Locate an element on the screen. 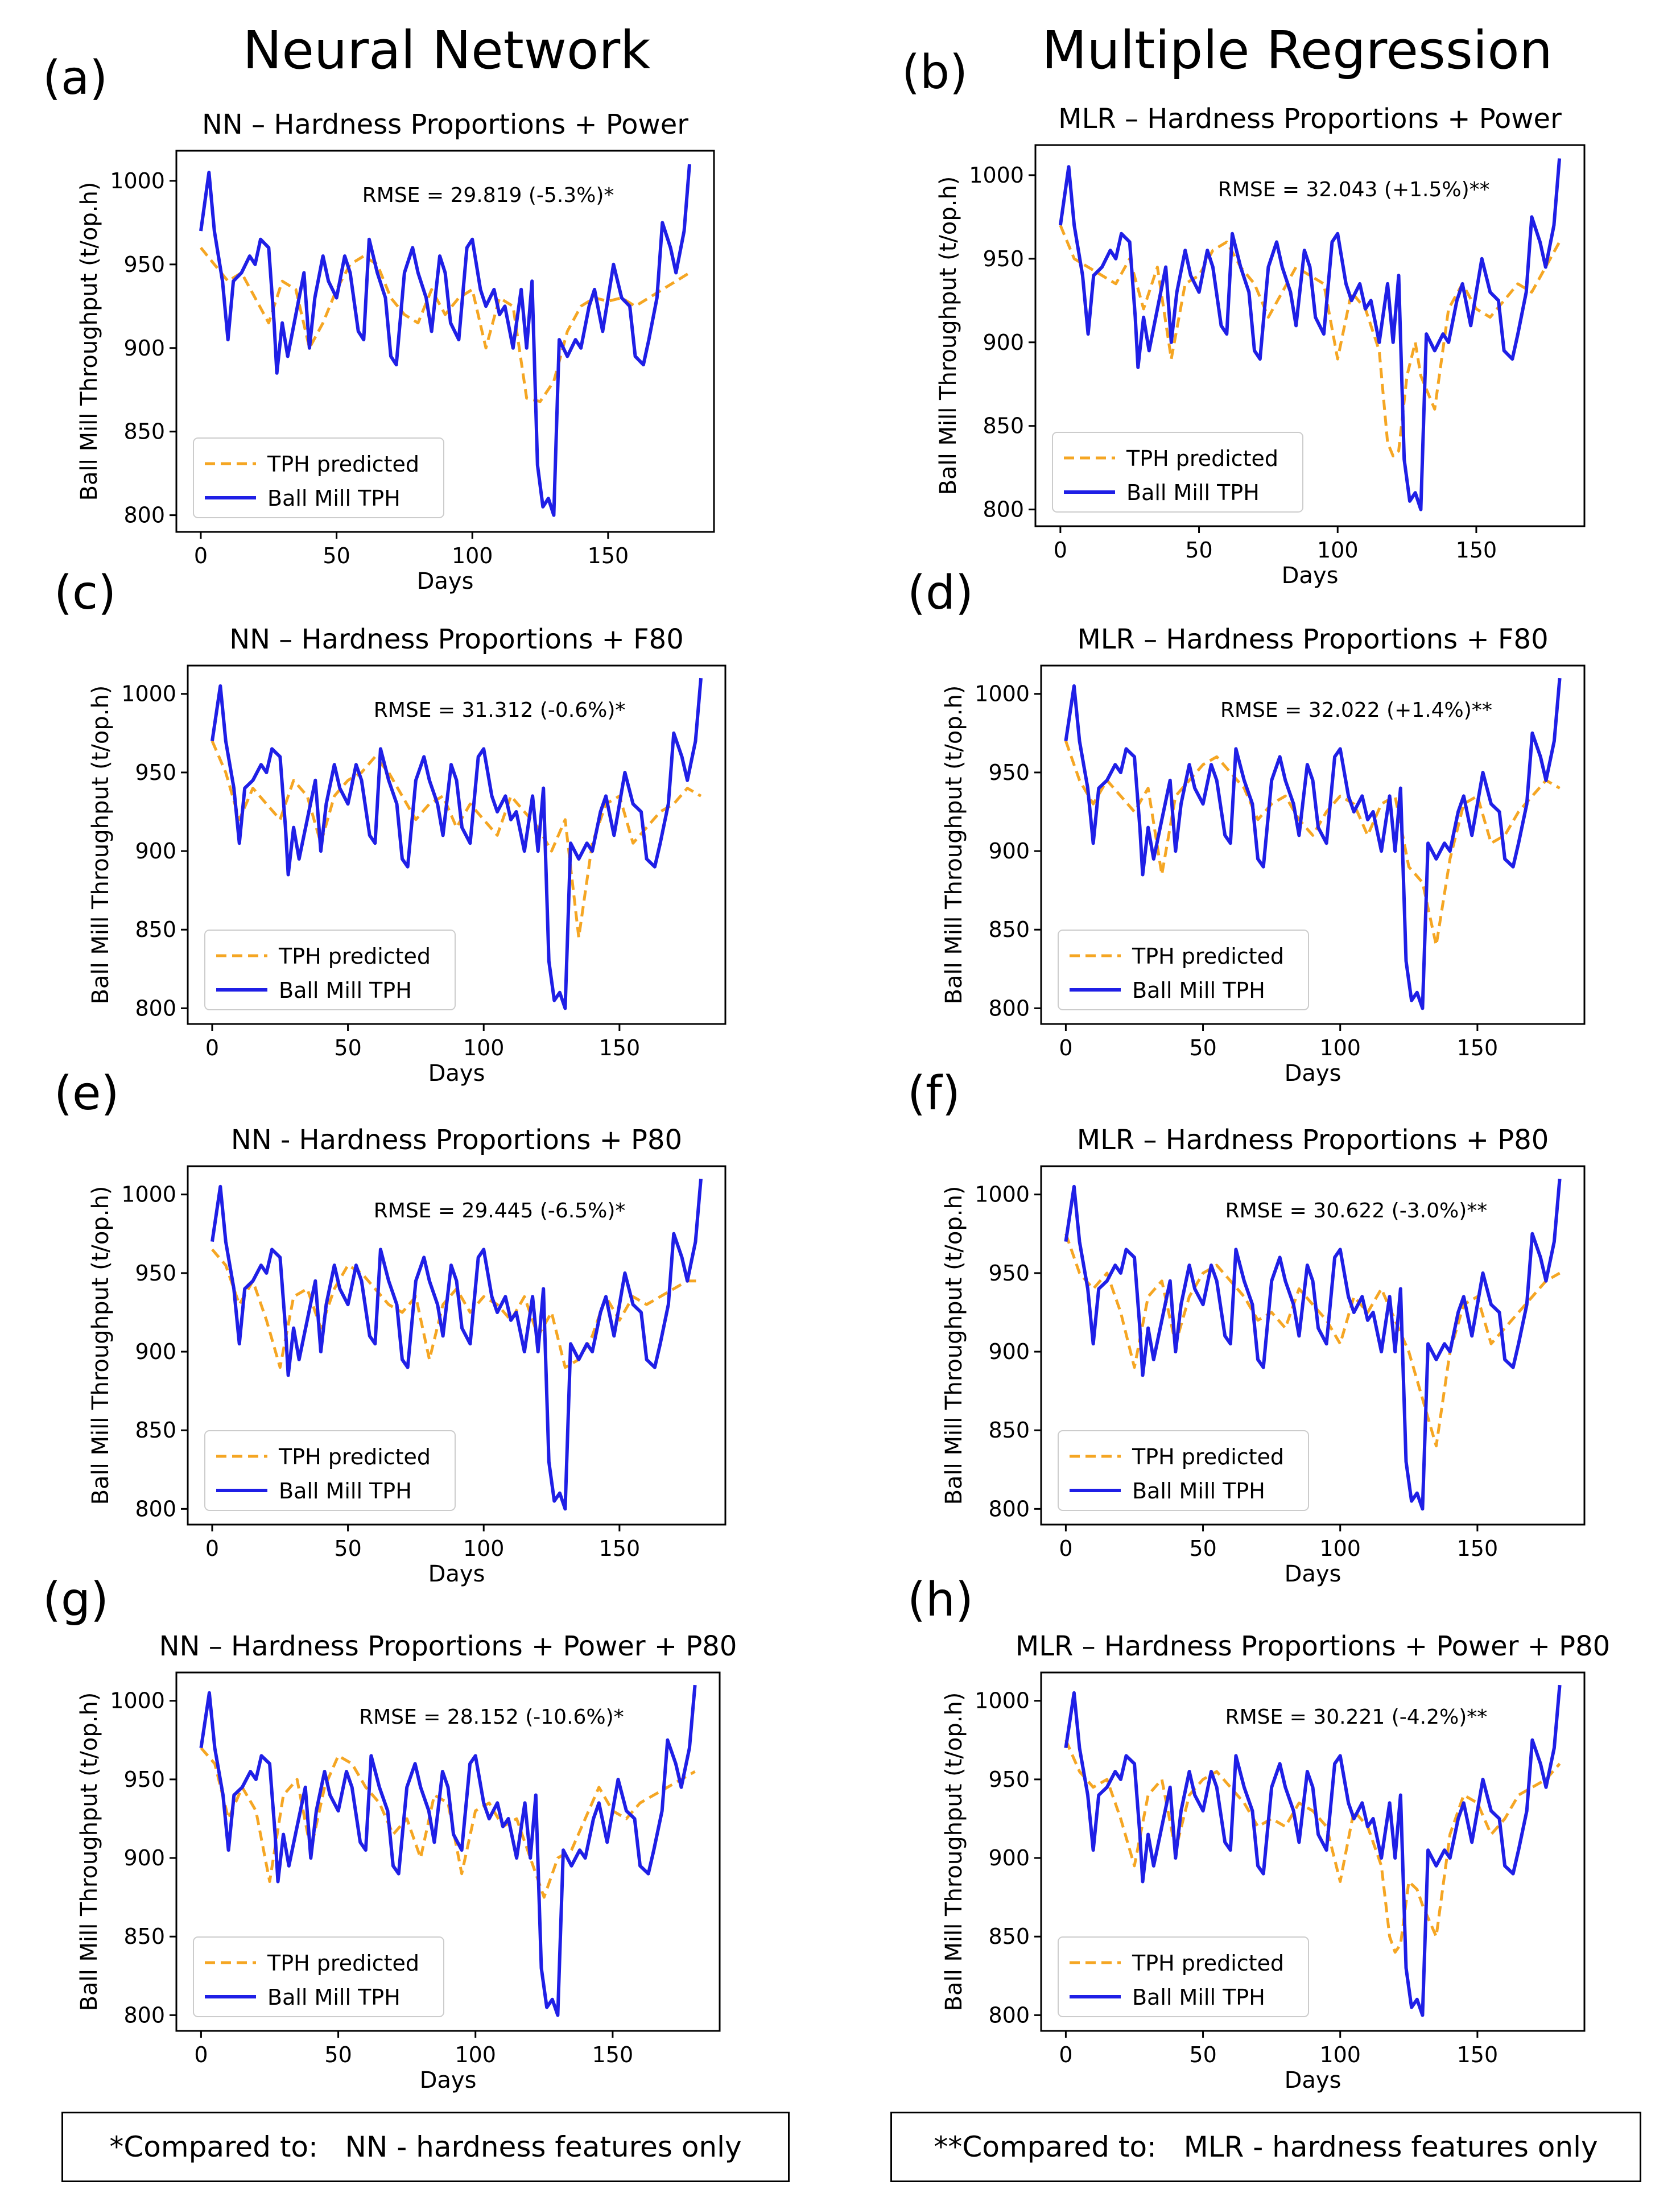 The width and height of the screenshot is (1680, 2197). rmse-annotation: RMSE = 30.622 (-3.0%)** is located at coordinates (1356, 1211).